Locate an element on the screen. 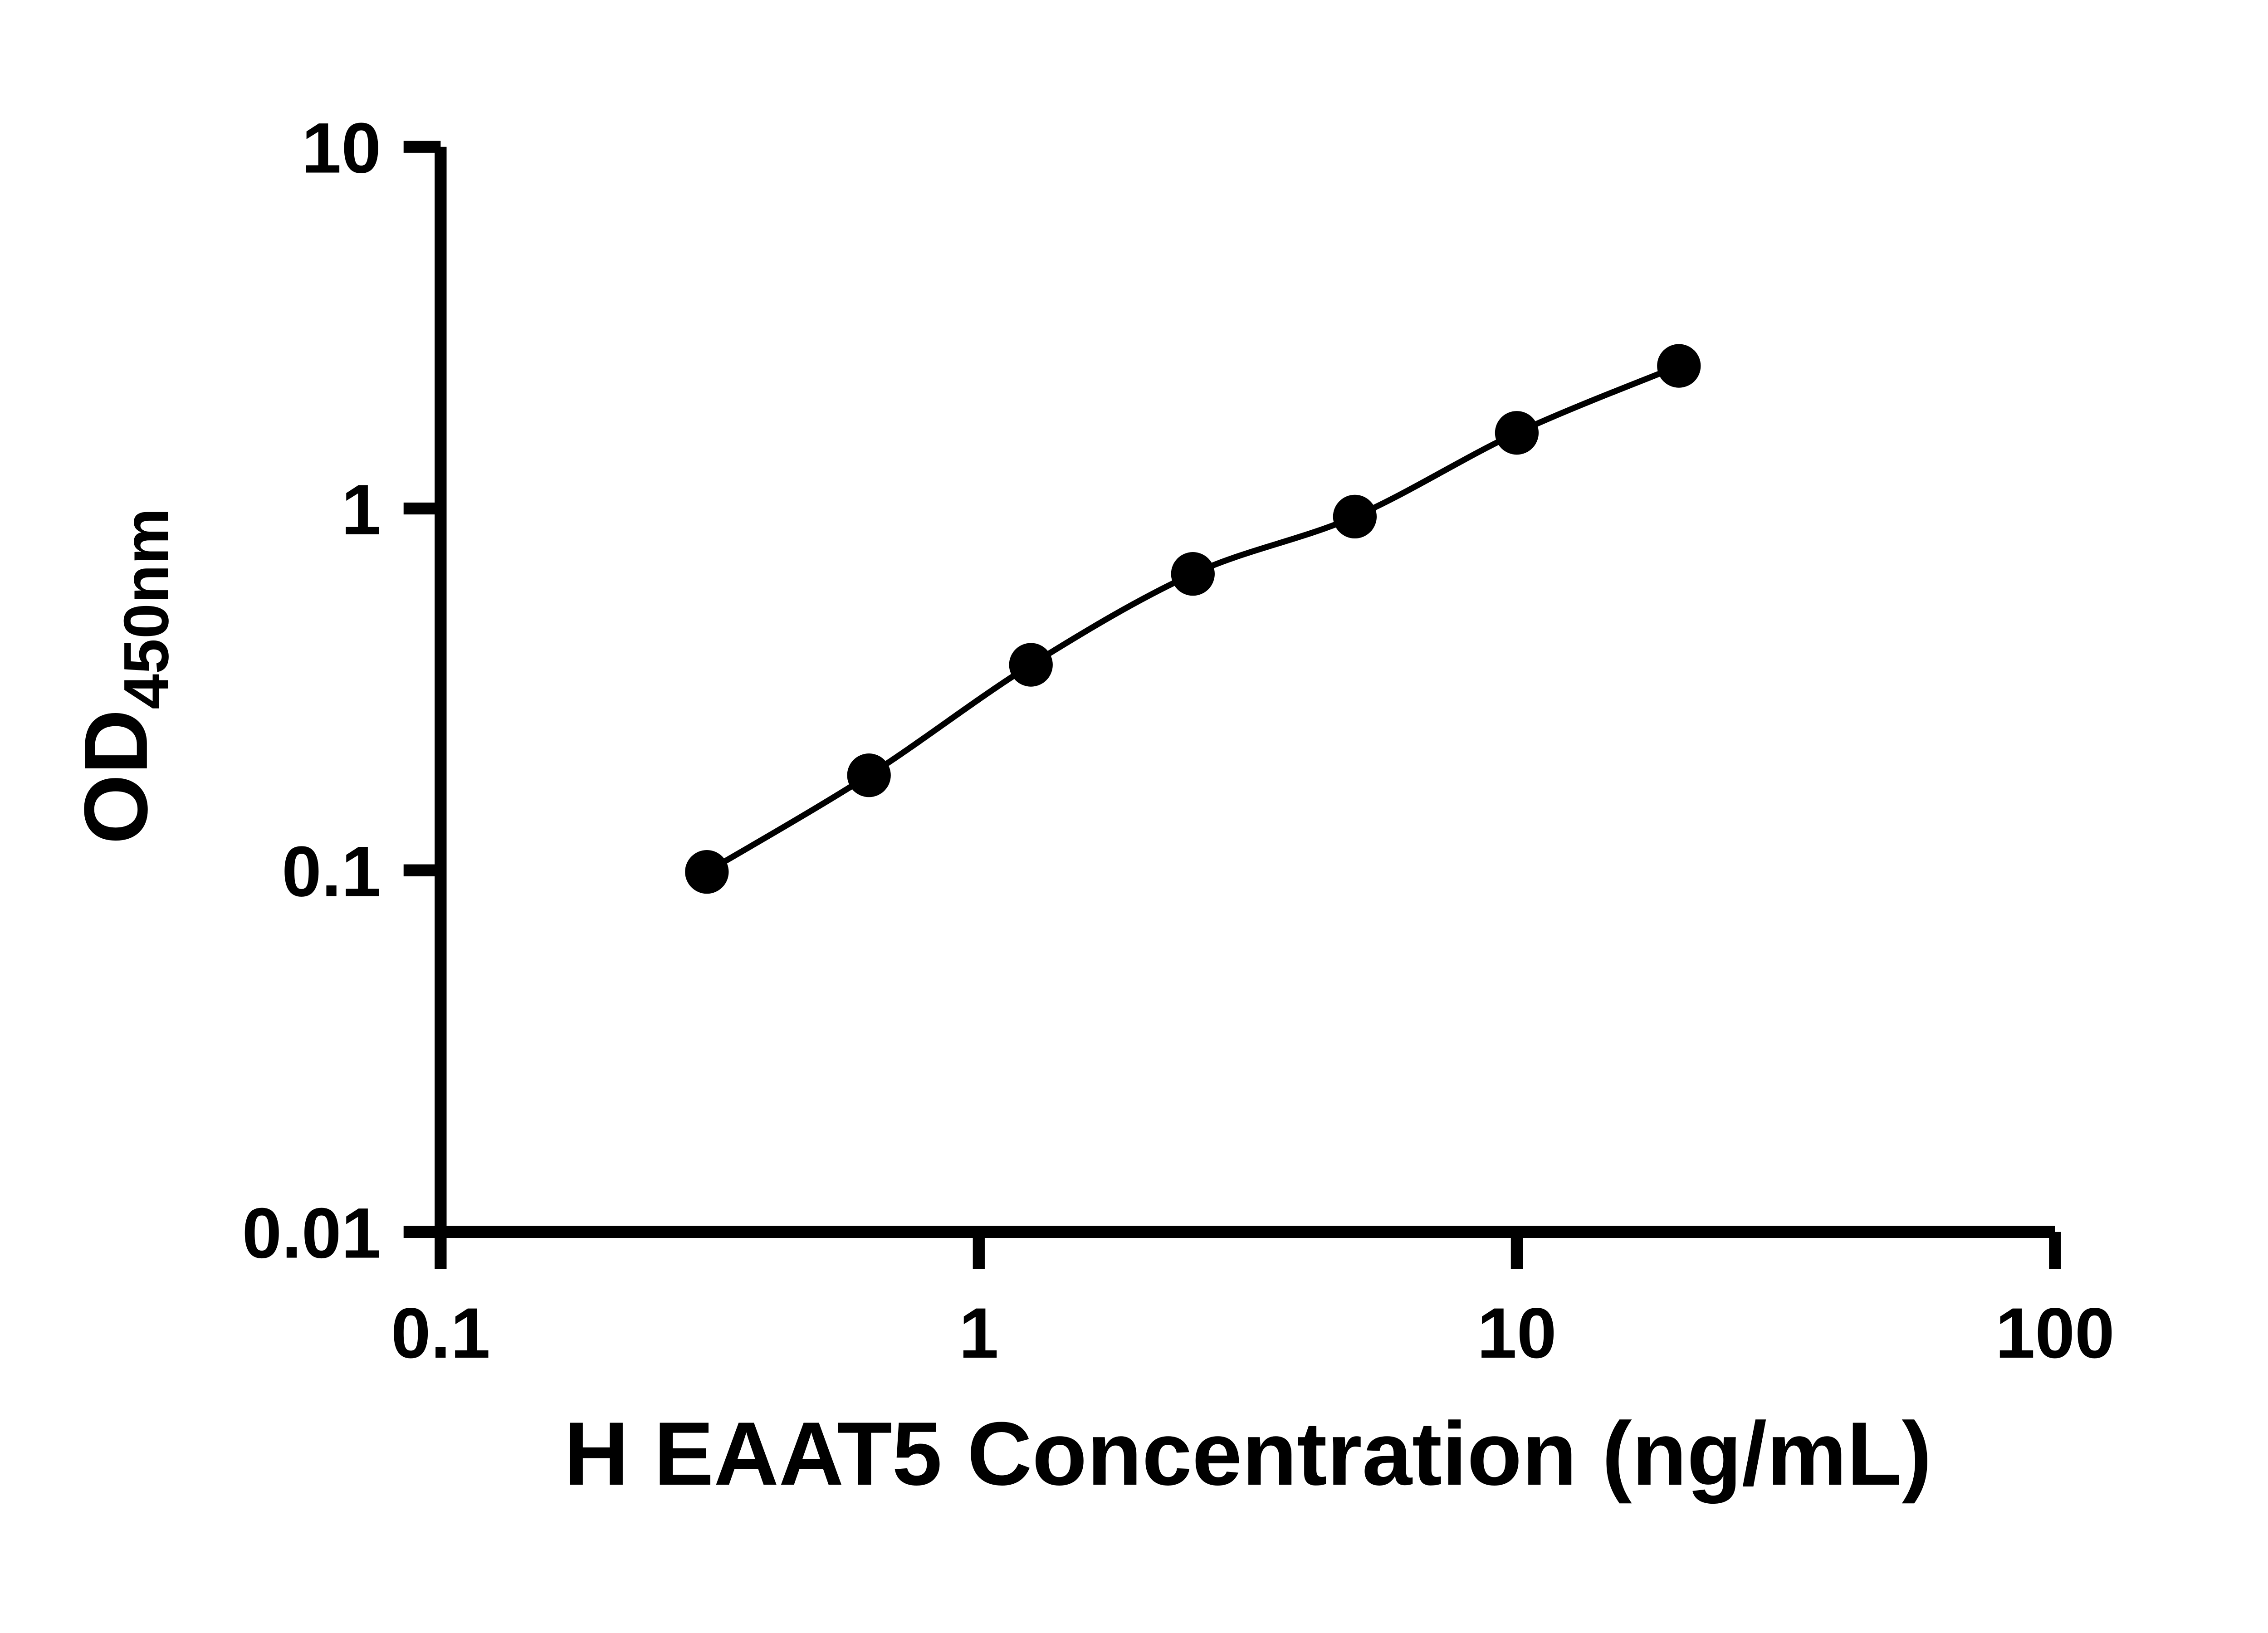  y-axis-title-main: OD is located at coordinates (116, 777).